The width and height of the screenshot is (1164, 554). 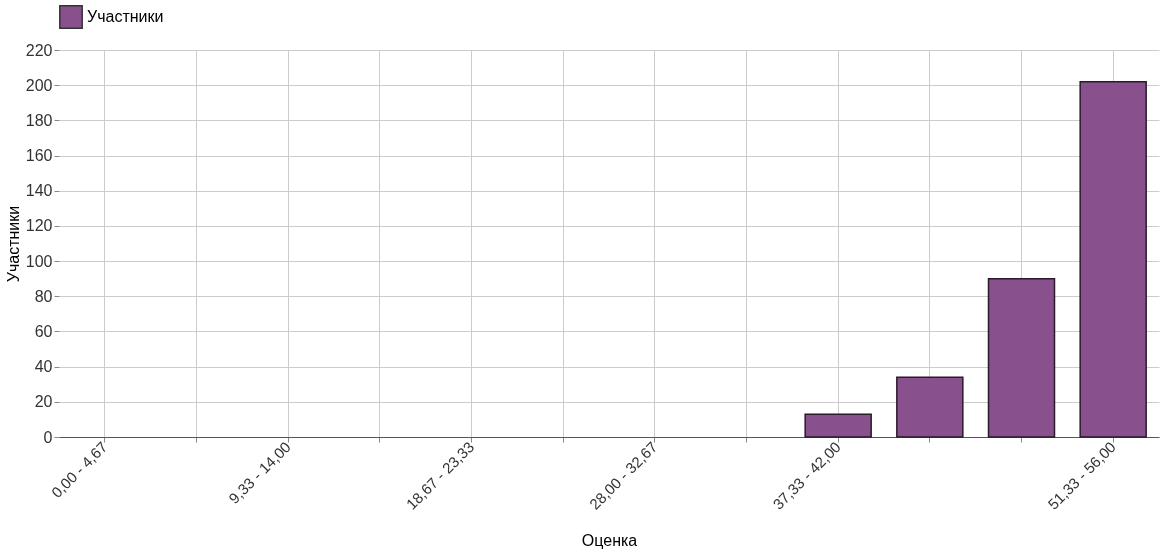 What do you see at coordinates (43, 296) in the screenshot?
I see `y-tick-label: 80` at bounding box center [43, 296].